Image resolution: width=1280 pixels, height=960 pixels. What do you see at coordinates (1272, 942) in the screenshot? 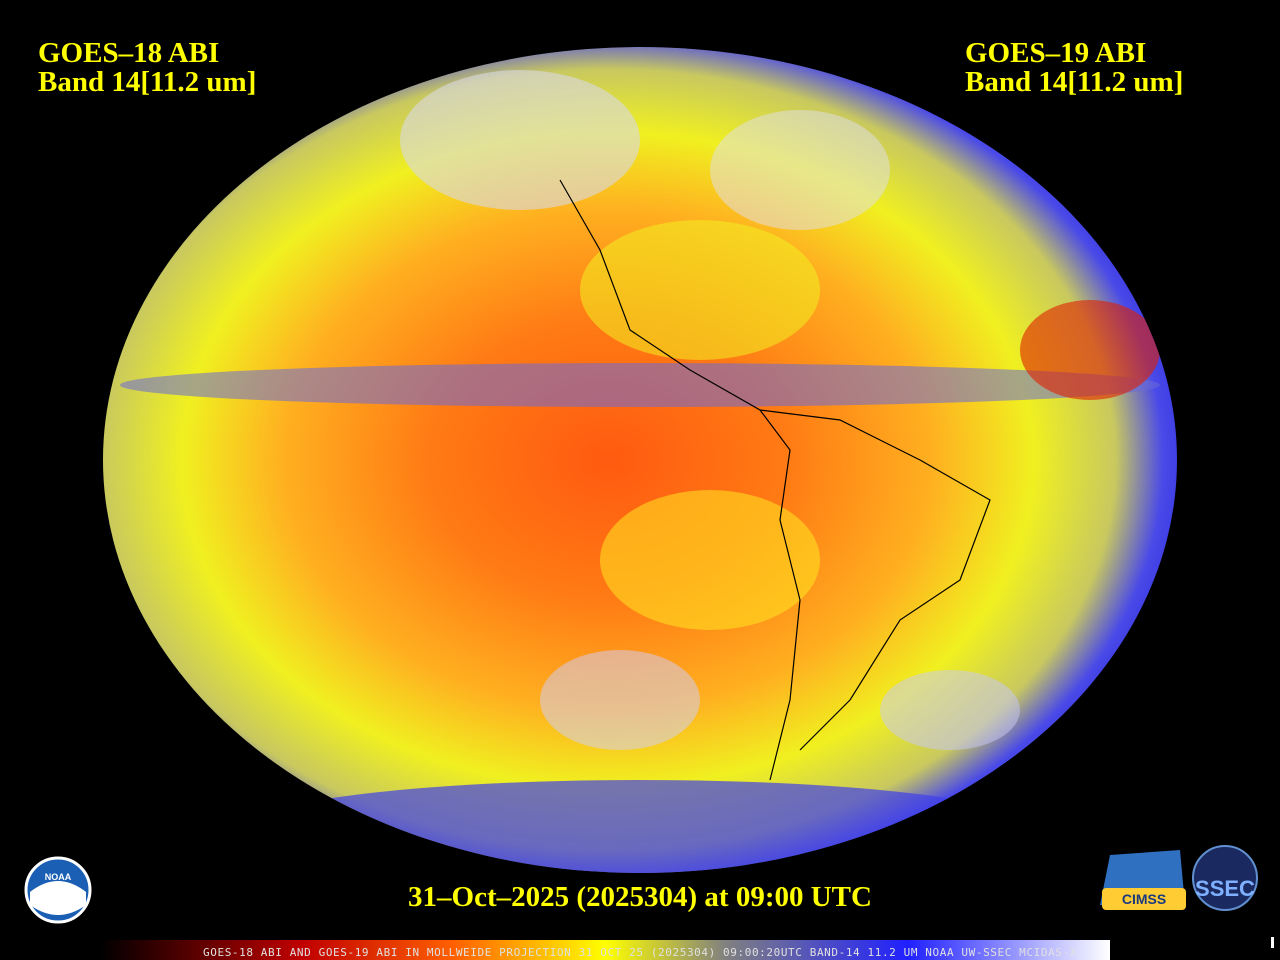
I see `corner-marker` at bounding box center [1272, 942].